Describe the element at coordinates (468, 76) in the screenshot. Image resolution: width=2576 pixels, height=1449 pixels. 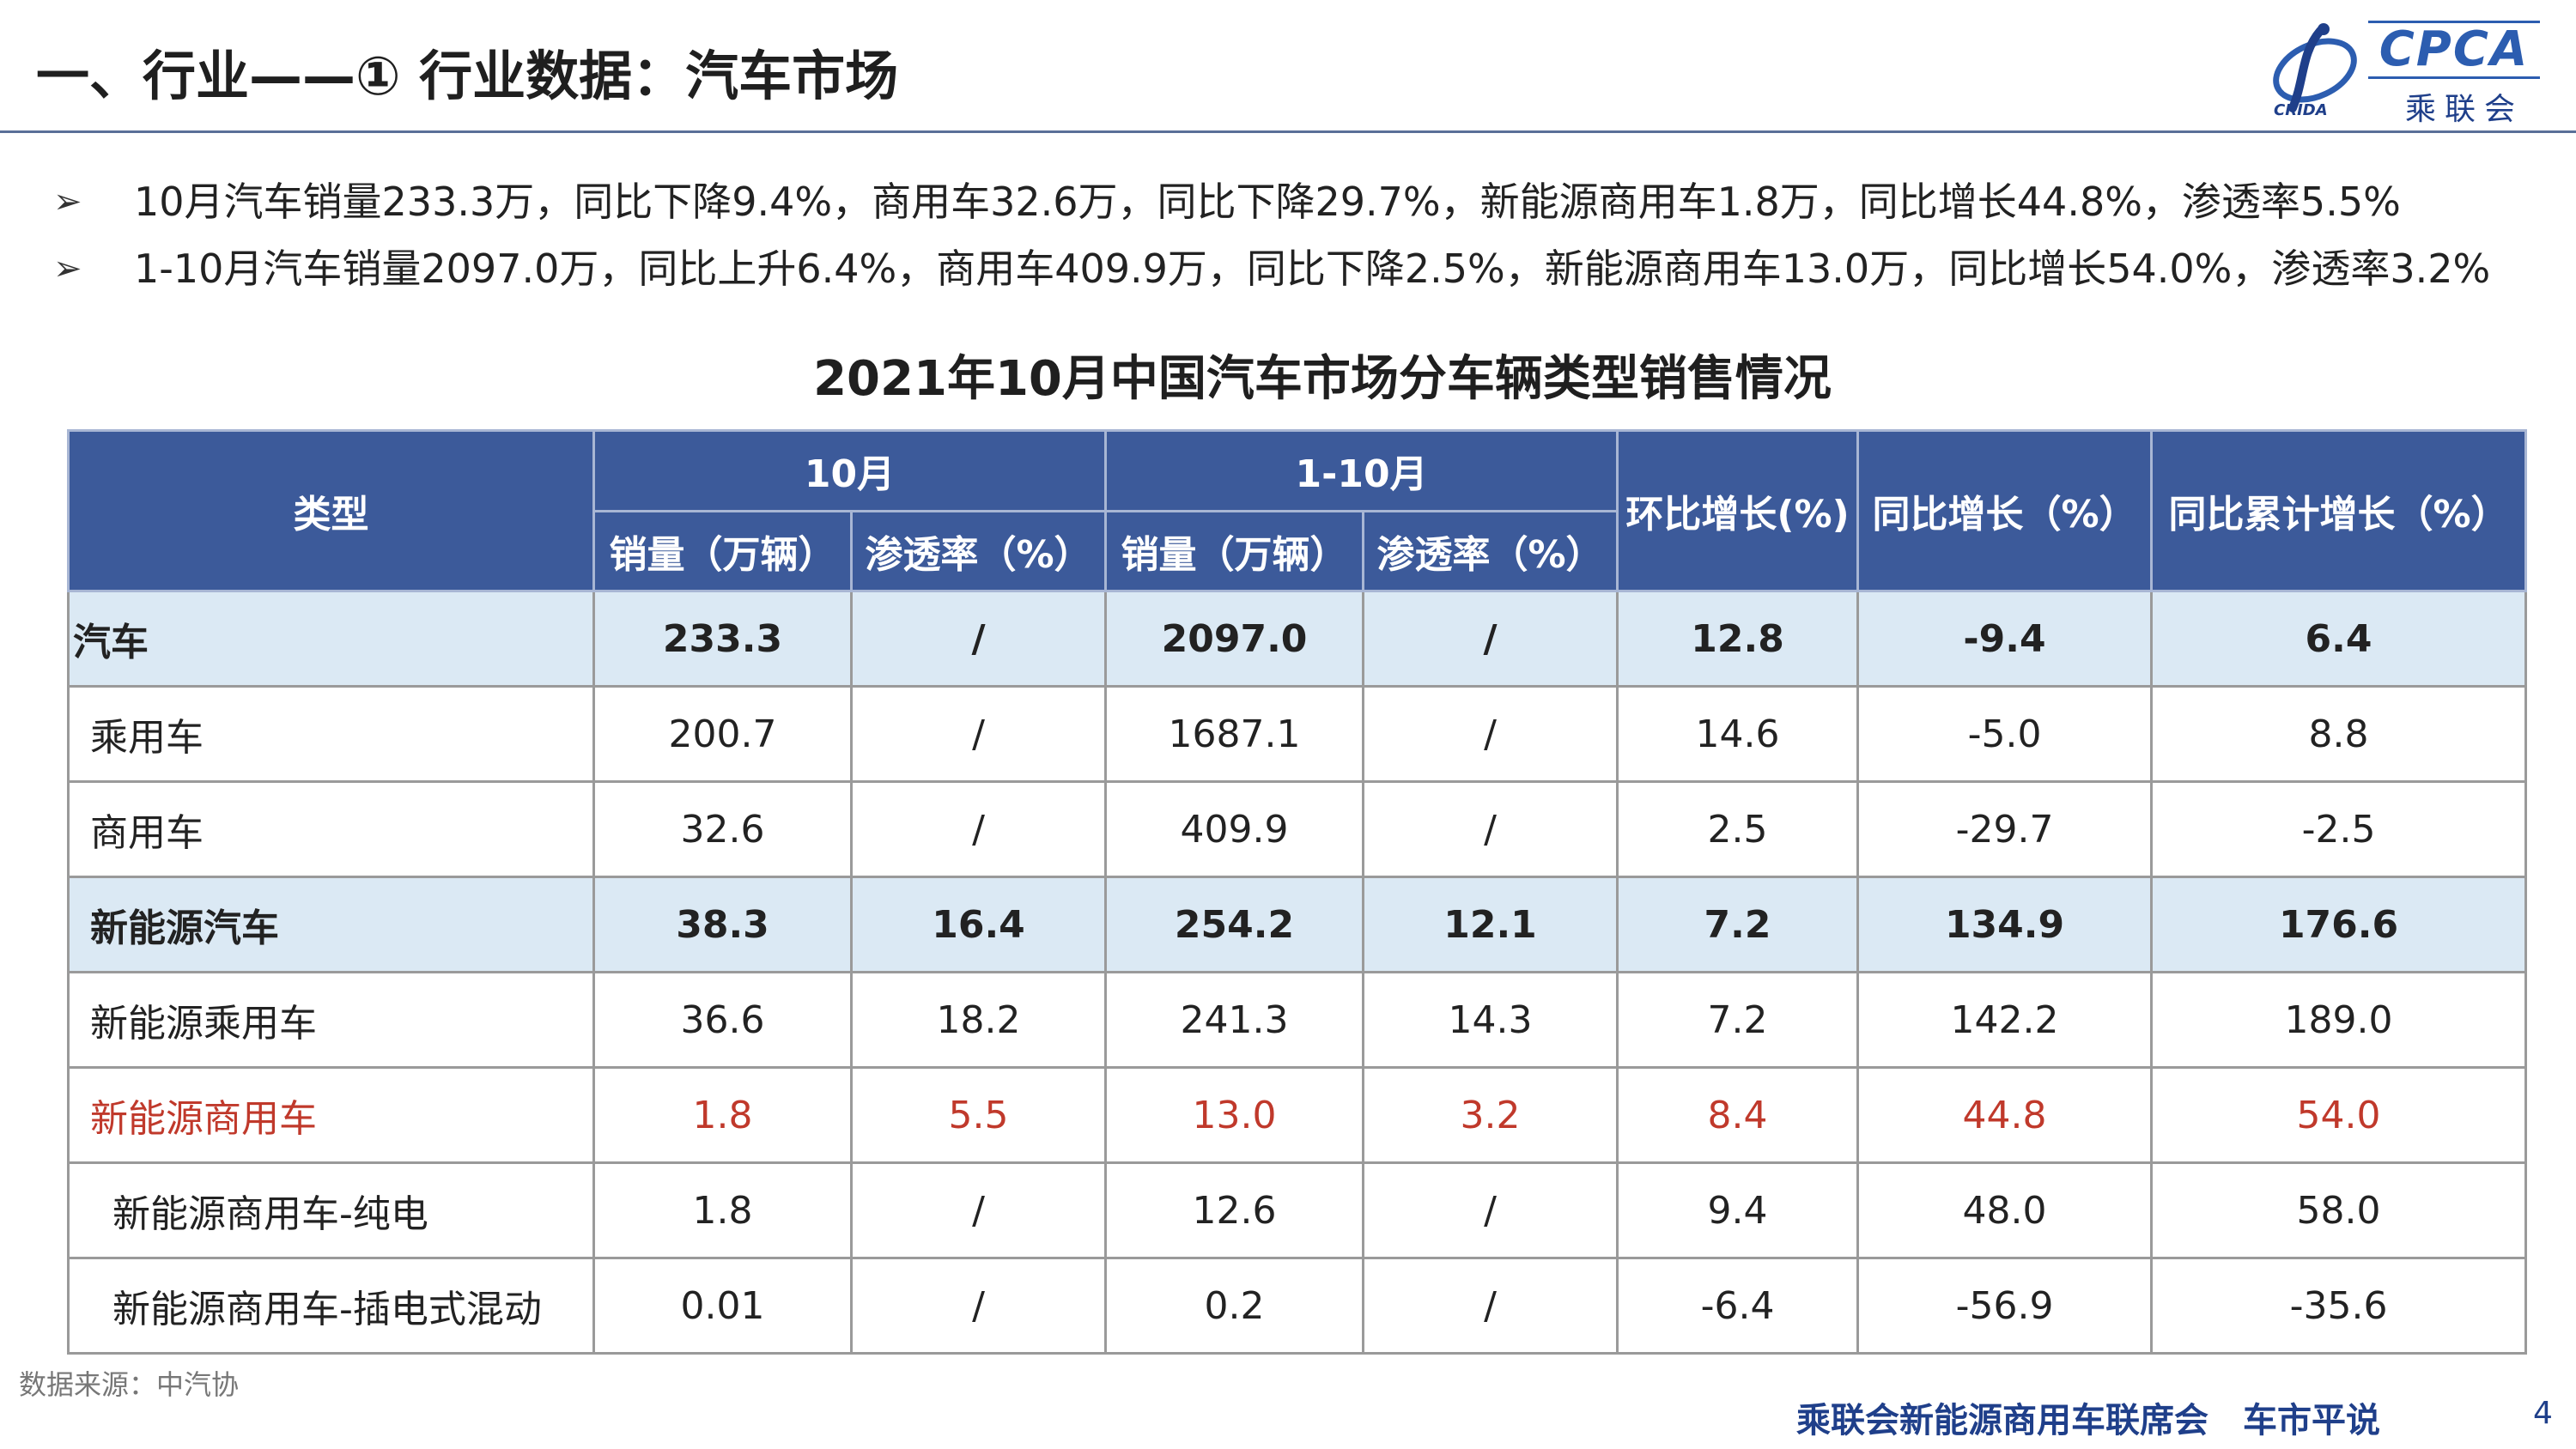
I see `page-title: 一、行业——① 行业数据：汽车市场` at that location.